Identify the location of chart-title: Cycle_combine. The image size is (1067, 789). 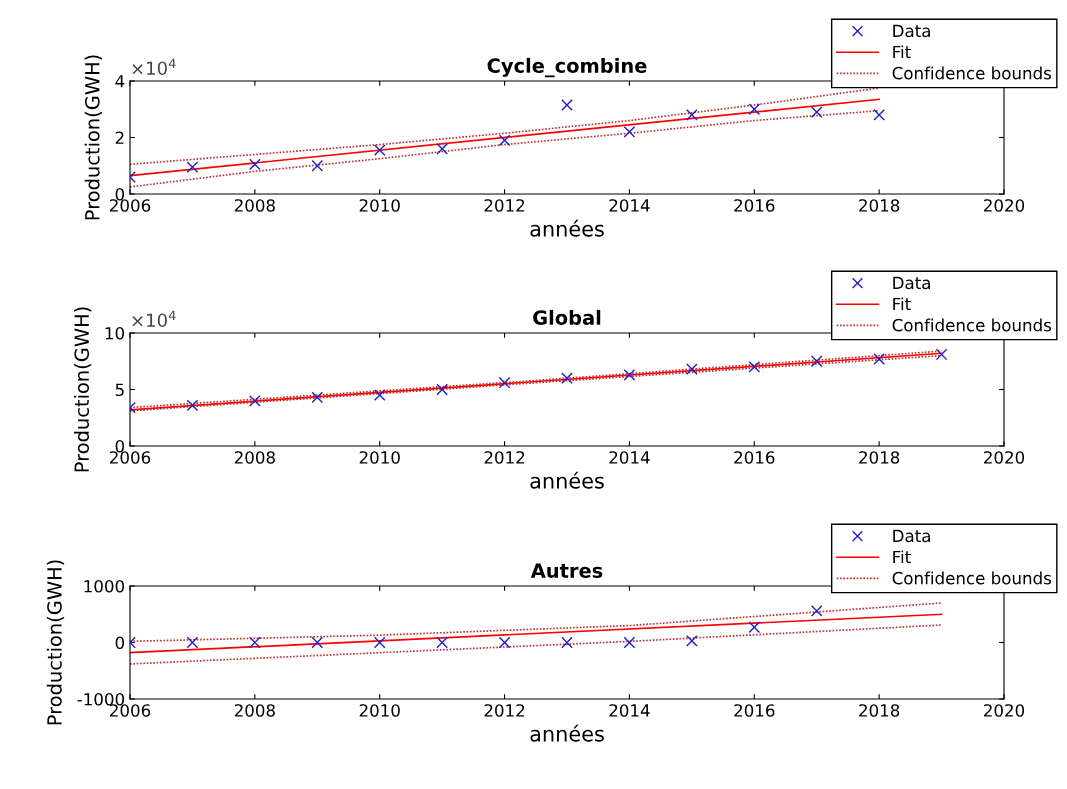
(567, 67).